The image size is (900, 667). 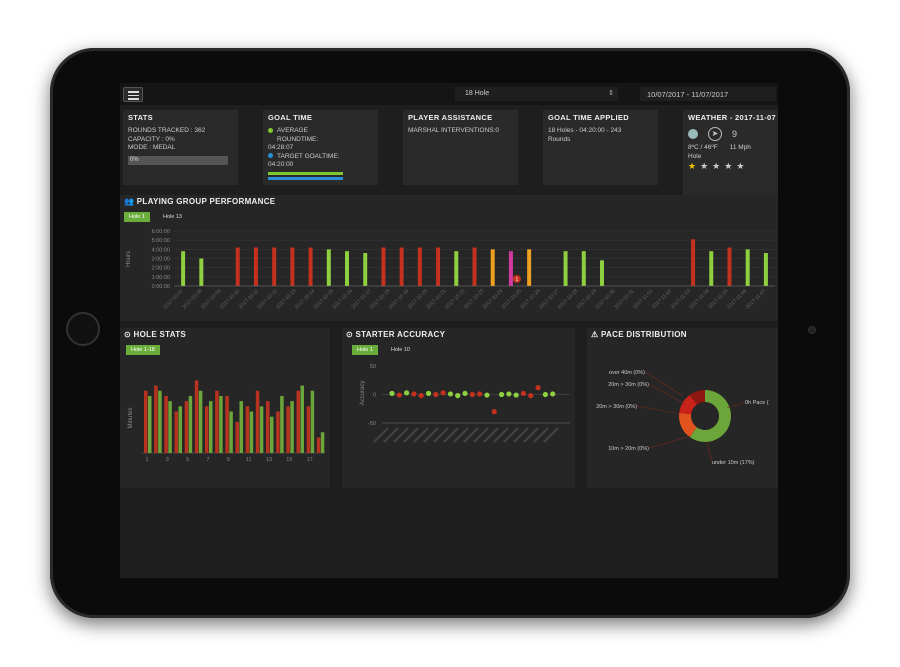 I want to click on rating-stars: ★ ★ ★ ★ ★, so click(x=733, y=166).